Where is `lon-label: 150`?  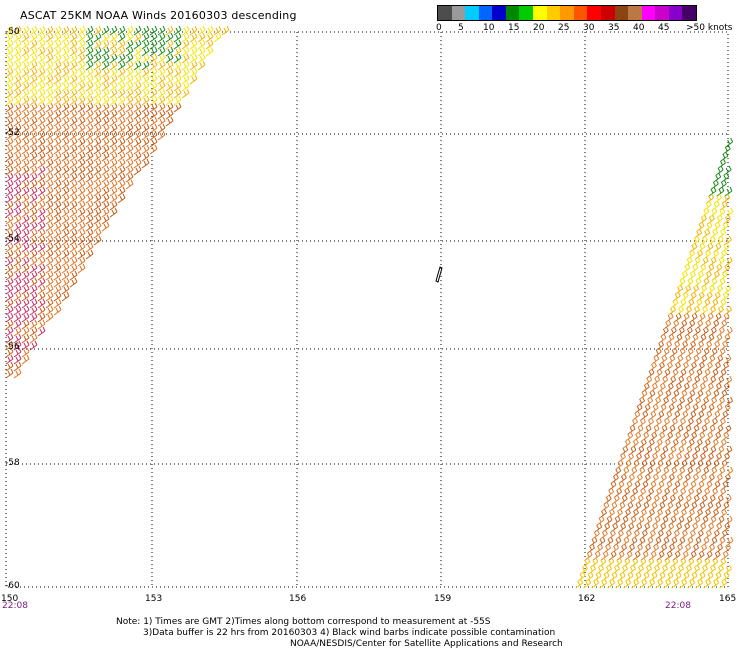 lon-label: 150 is located at coordinates (10, 599).